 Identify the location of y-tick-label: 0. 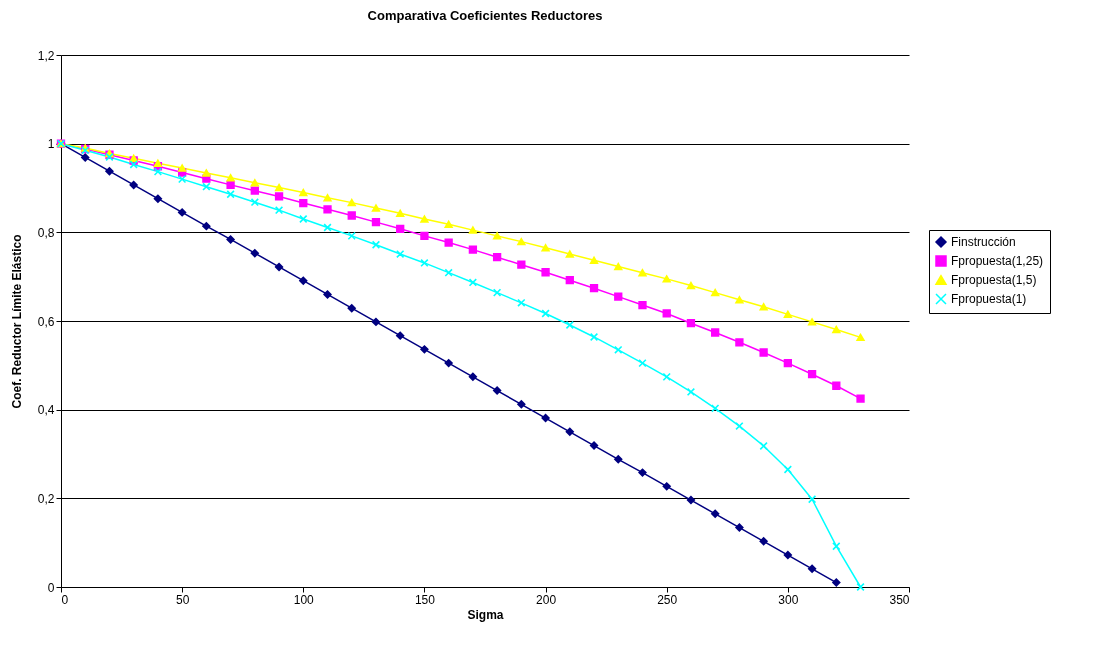
(51, 587).